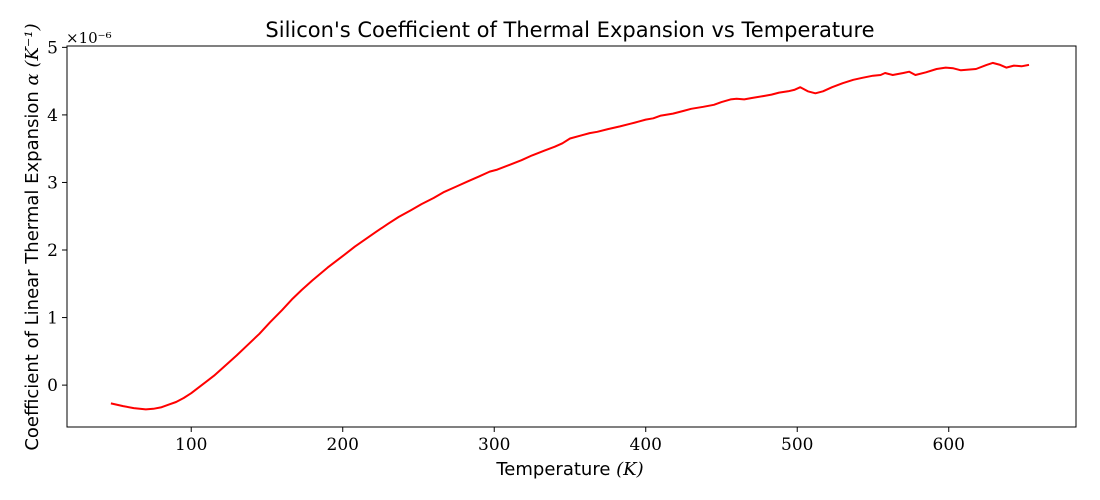 This screenshot has width=1100, height=500. What do you see at coordinates (52, 116) in the screenshot?
I see `y-tick-label: 4` at bounding box center [52, 116].